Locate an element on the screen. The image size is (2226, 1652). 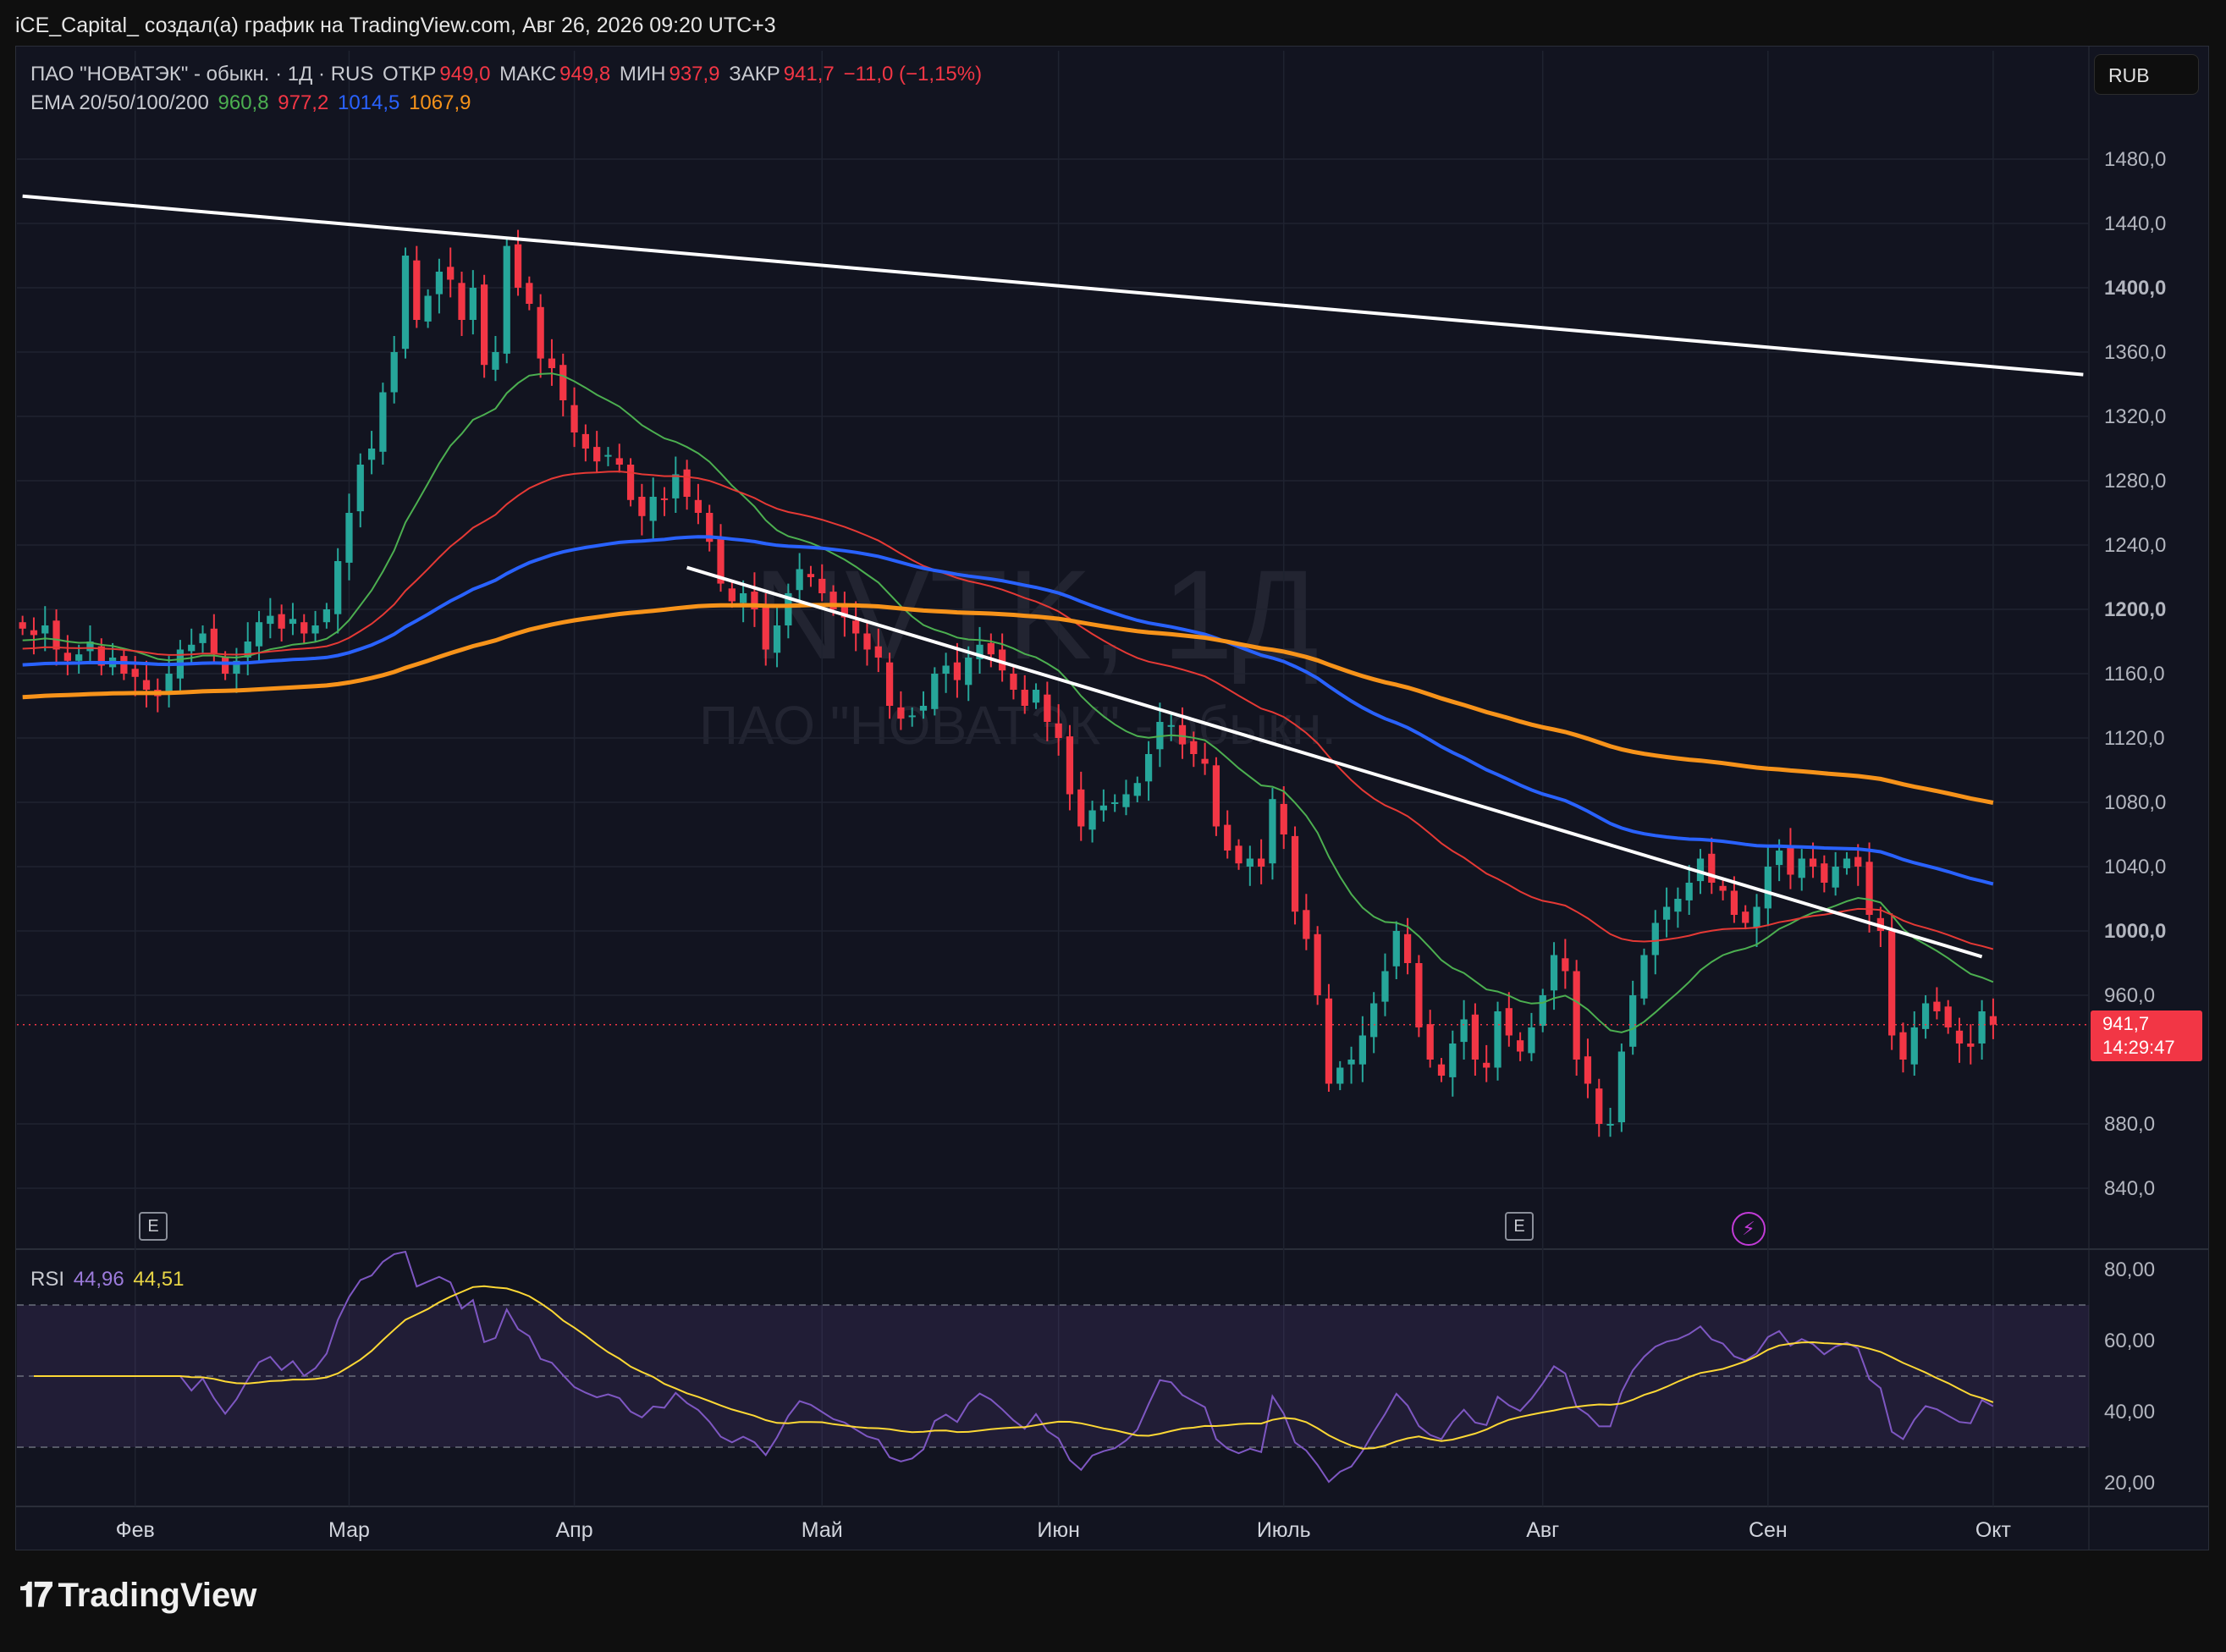
rsi-tick-label: 20,00 is located at coordinates (2130, 1483).